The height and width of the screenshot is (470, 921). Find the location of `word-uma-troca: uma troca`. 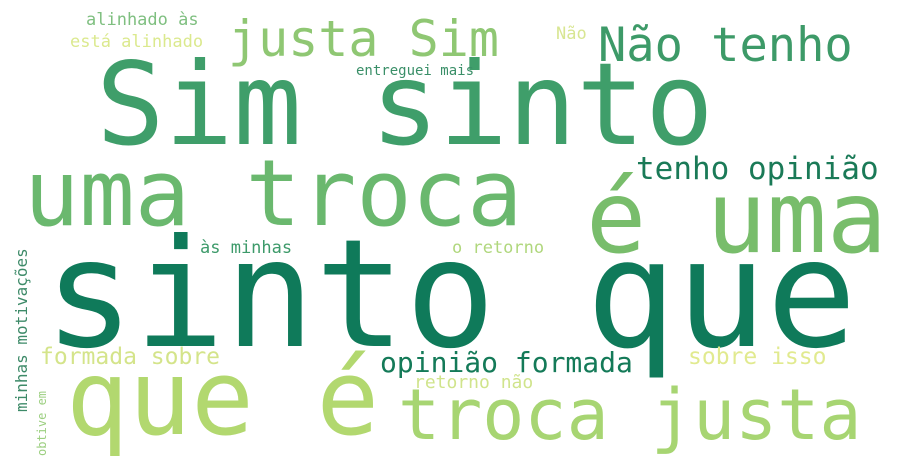

word-uma-troca: uma troca is located at coordinates (273, 193).